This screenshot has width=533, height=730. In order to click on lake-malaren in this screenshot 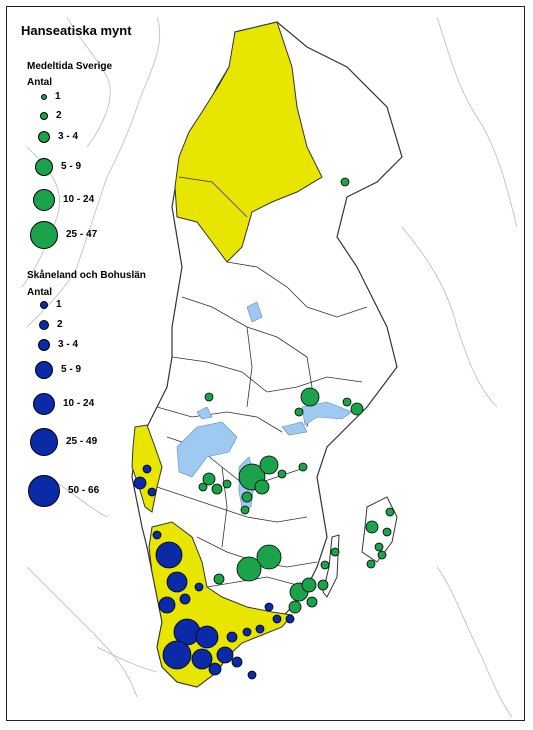, I will do `click(327, 413)`.